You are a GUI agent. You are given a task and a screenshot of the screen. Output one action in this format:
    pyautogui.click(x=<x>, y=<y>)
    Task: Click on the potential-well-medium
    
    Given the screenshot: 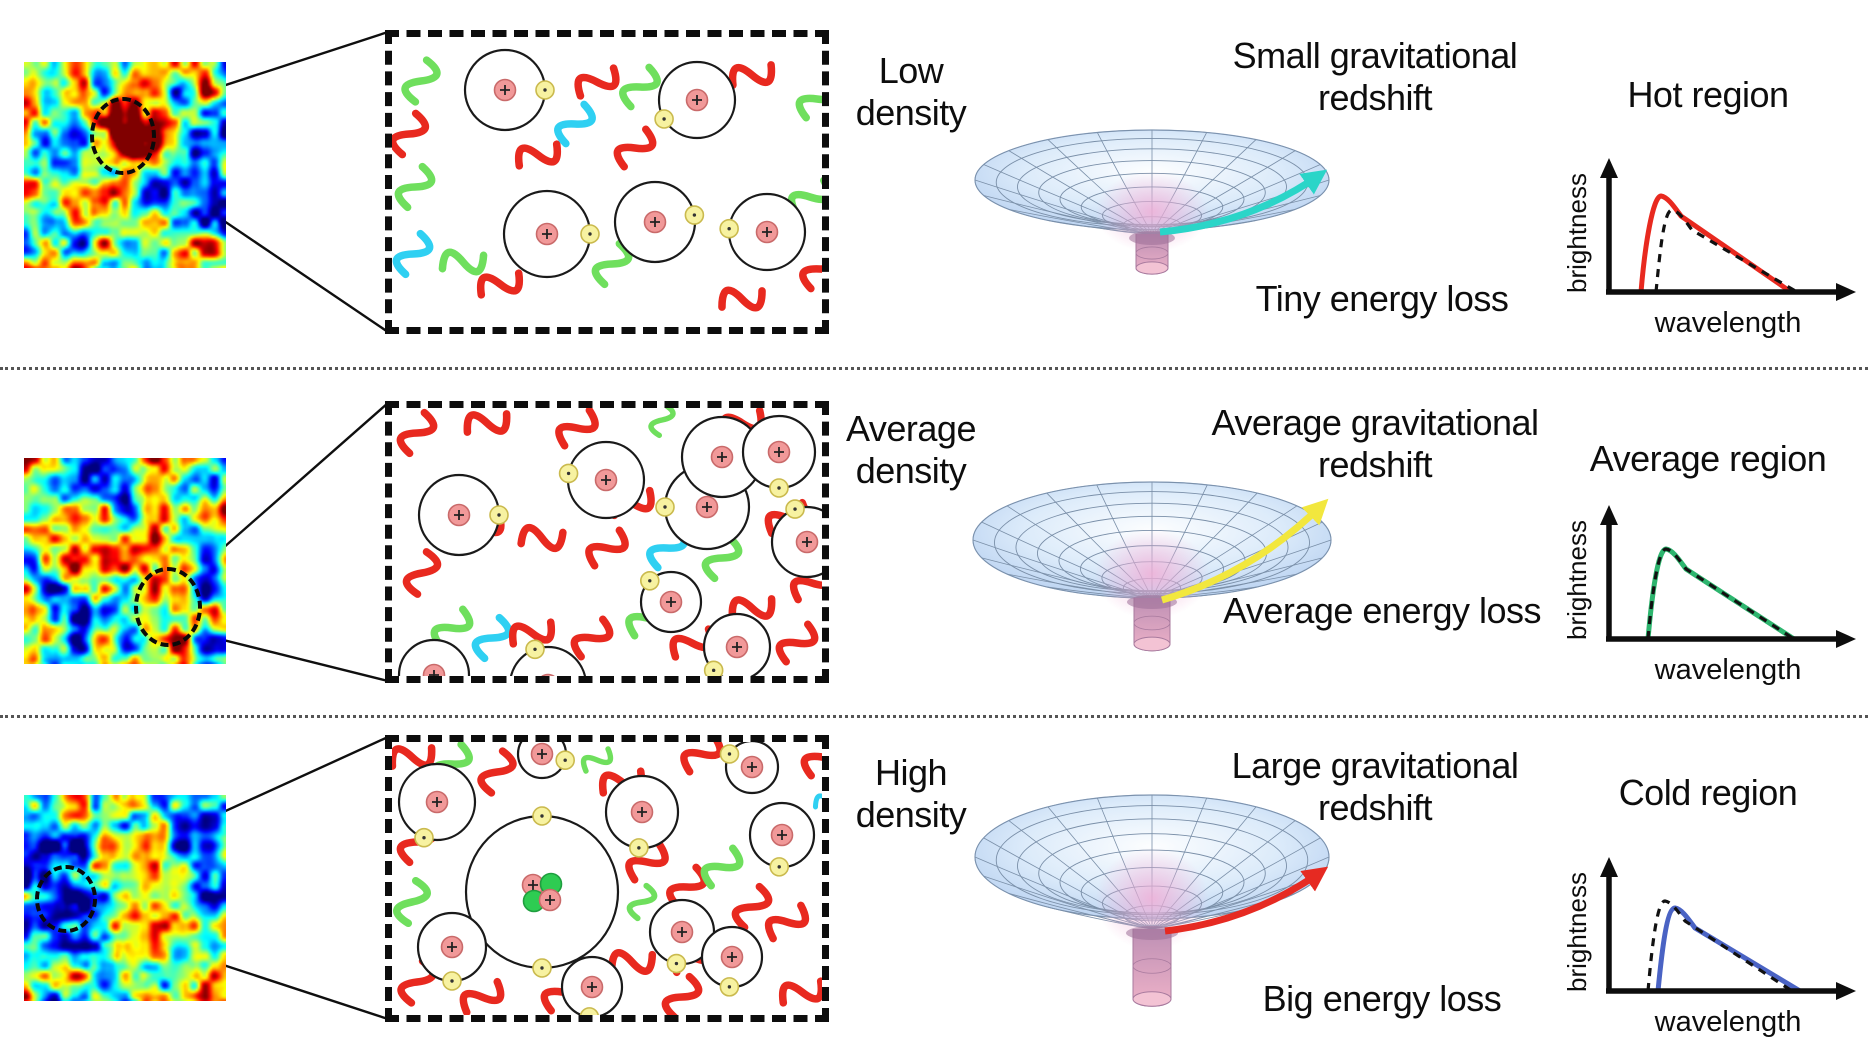 What is the action you would take?
    pyautogui.click(x=1152, y=566)
    